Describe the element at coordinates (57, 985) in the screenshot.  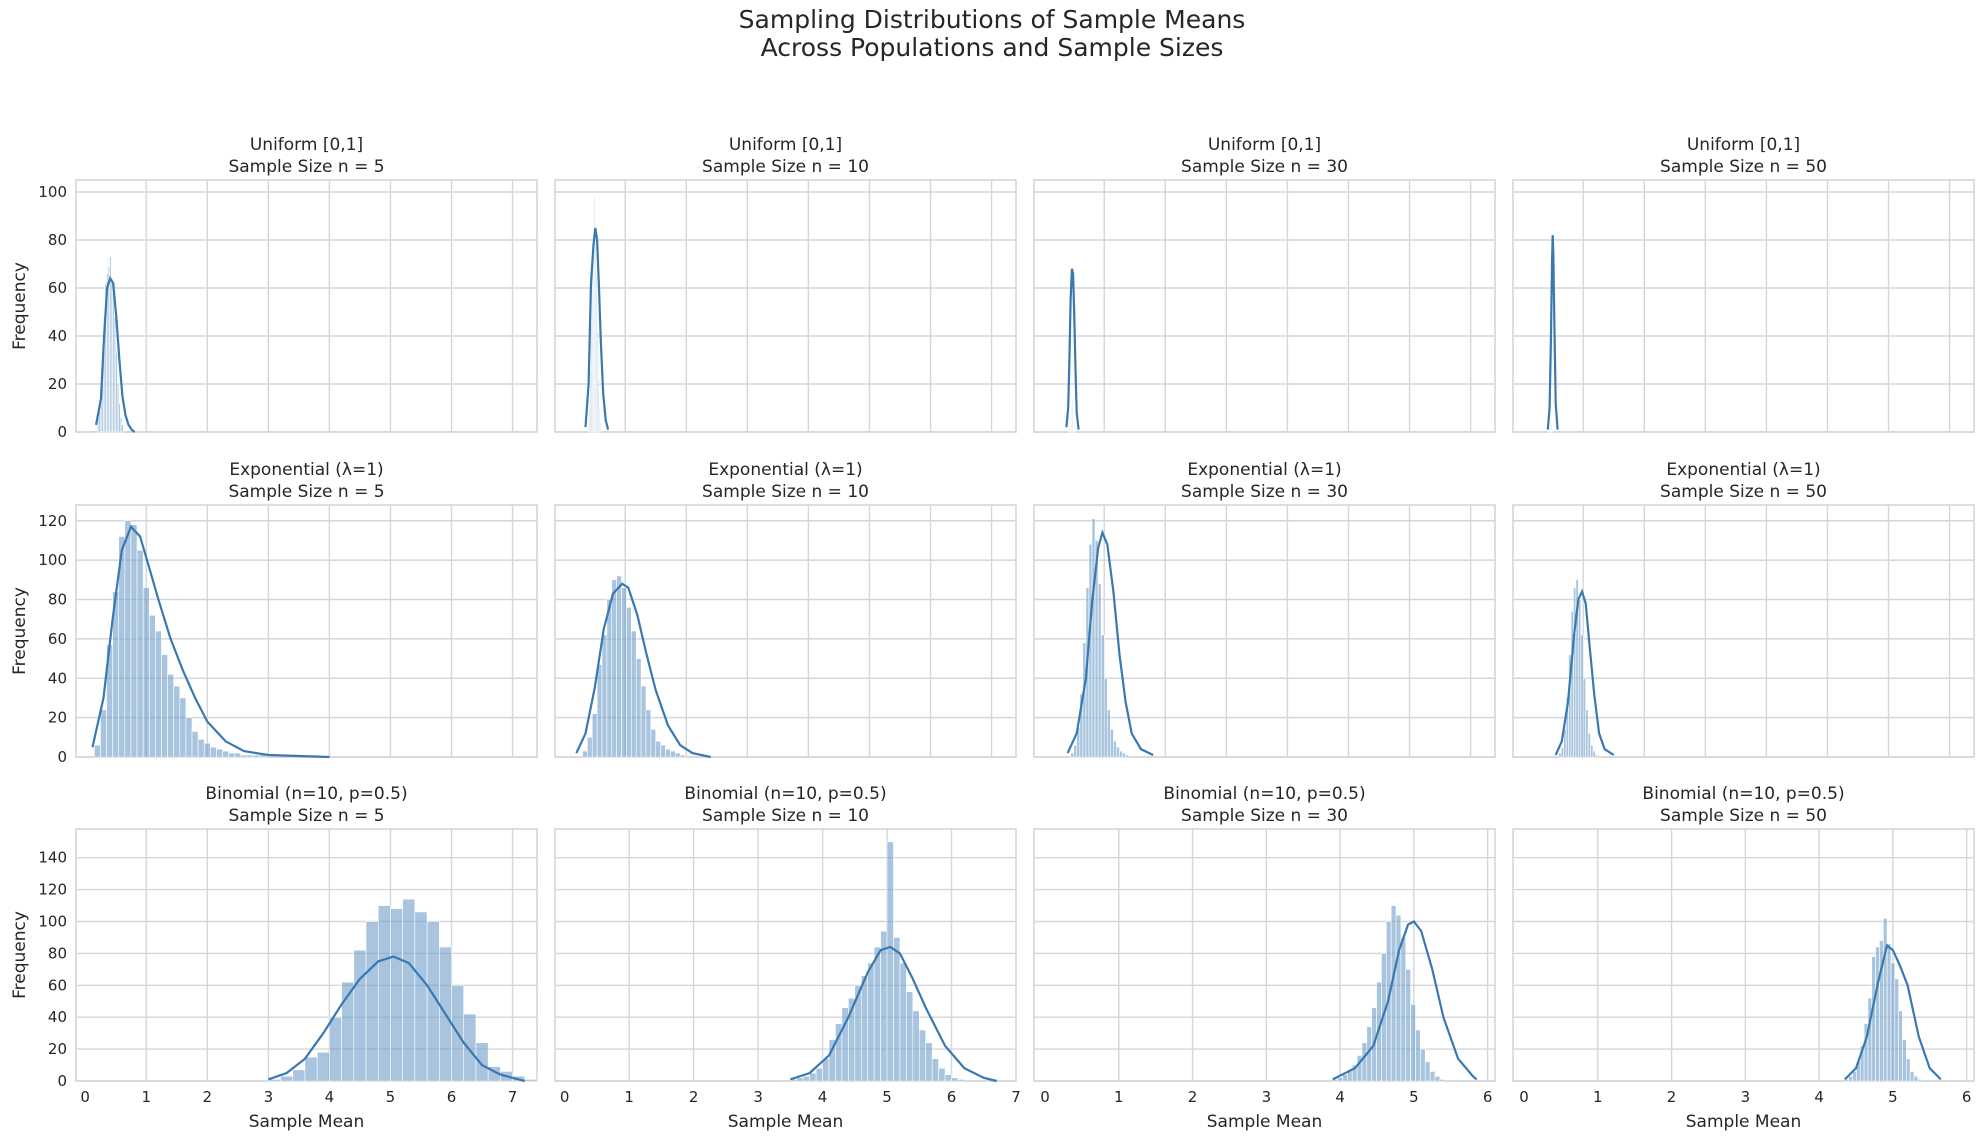
I see `y-tick-label: 60` at that location.